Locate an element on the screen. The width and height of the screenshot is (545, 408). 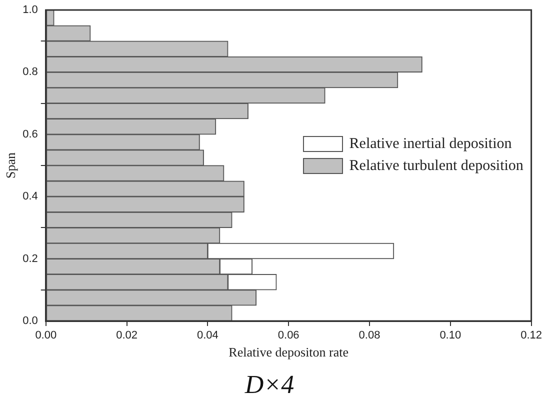
y-tick-label: 0.8 is located at coordinates (30, 72).